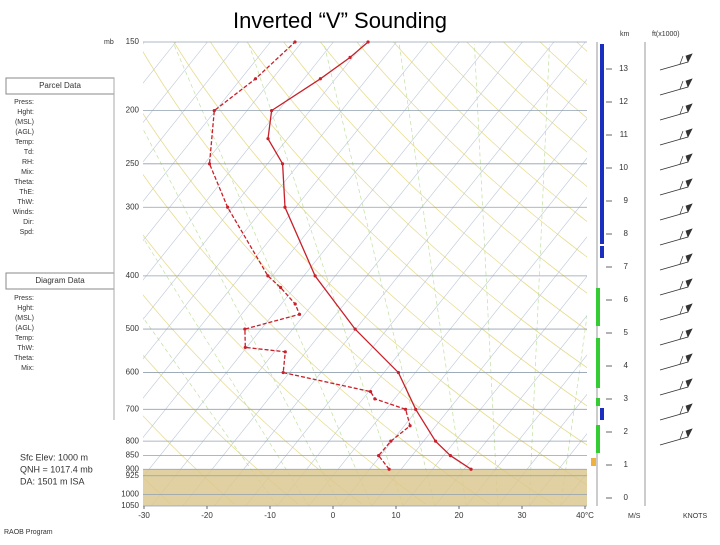 This screenshot has height=545, width=720. I want to click on pressure-tick-label: 400, so click(133, 275).